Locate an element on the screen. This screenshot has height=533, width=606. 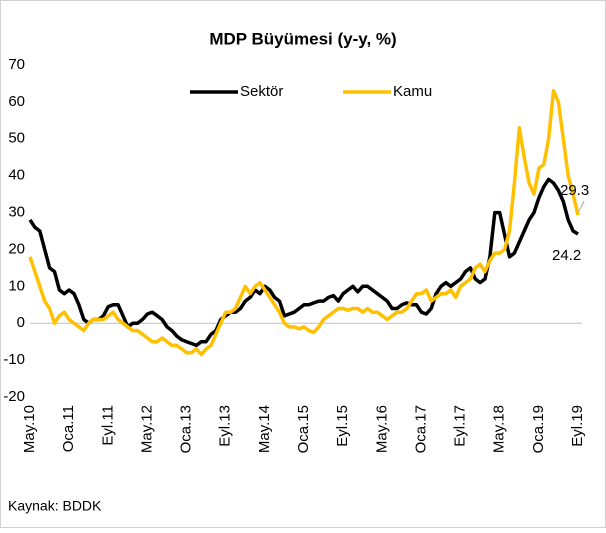
x-tick-label: May.12 is located at coordinates (146, 429).